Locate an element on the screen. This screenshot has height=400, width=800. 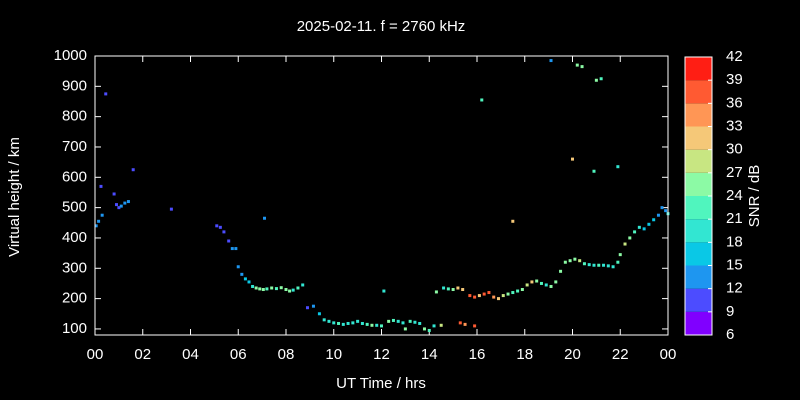
x-tick-label: 16 is located at coordinates (477, 354).